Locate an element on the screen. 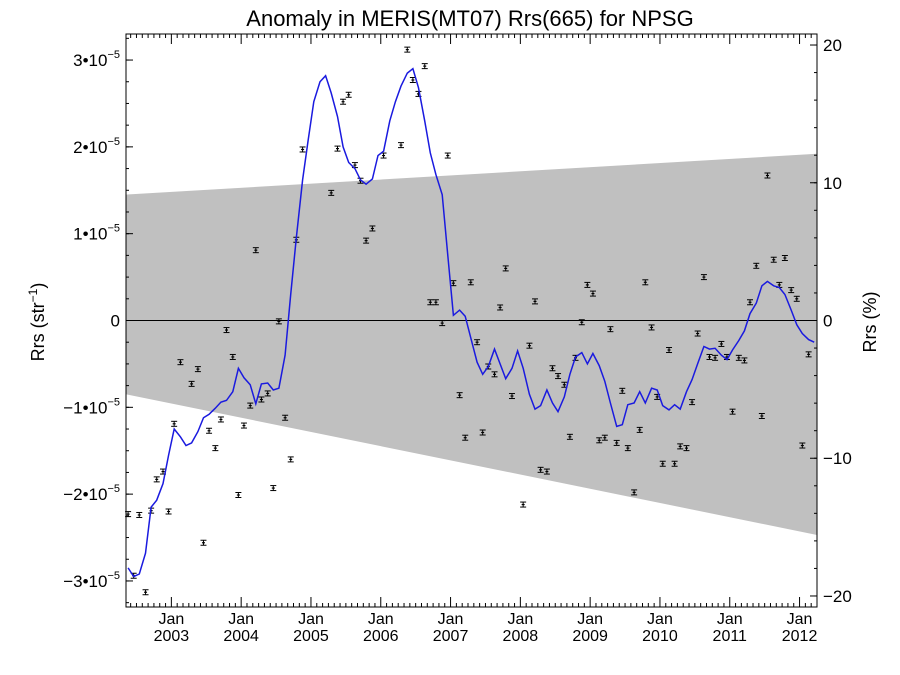 The width and height of the screenshot is (900, 675). left-tick-label: 3•10−5 is located at coordinates (96, 59).